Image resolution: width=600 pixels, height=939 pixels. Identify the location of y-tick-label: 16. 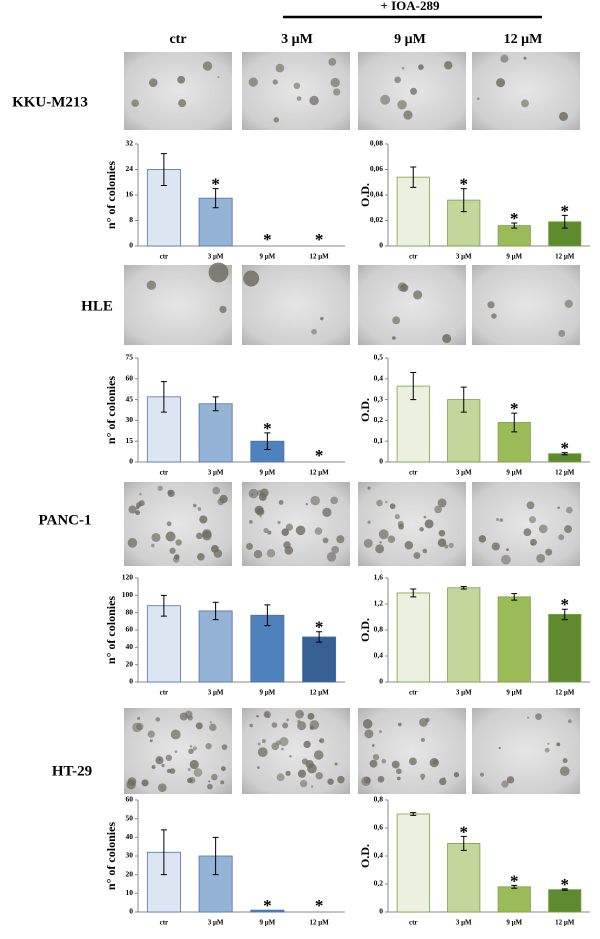
(130, 194).